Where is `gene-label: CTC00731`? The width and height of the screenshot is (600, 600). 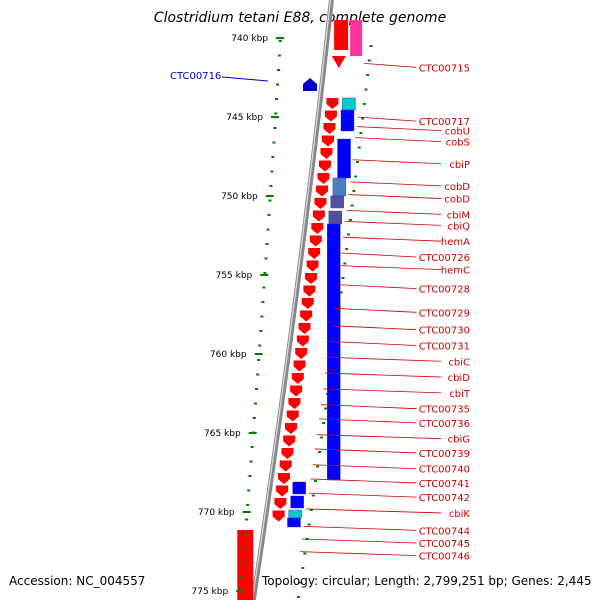
gene-label: CTC00731 is located at coordinates (444, 346).